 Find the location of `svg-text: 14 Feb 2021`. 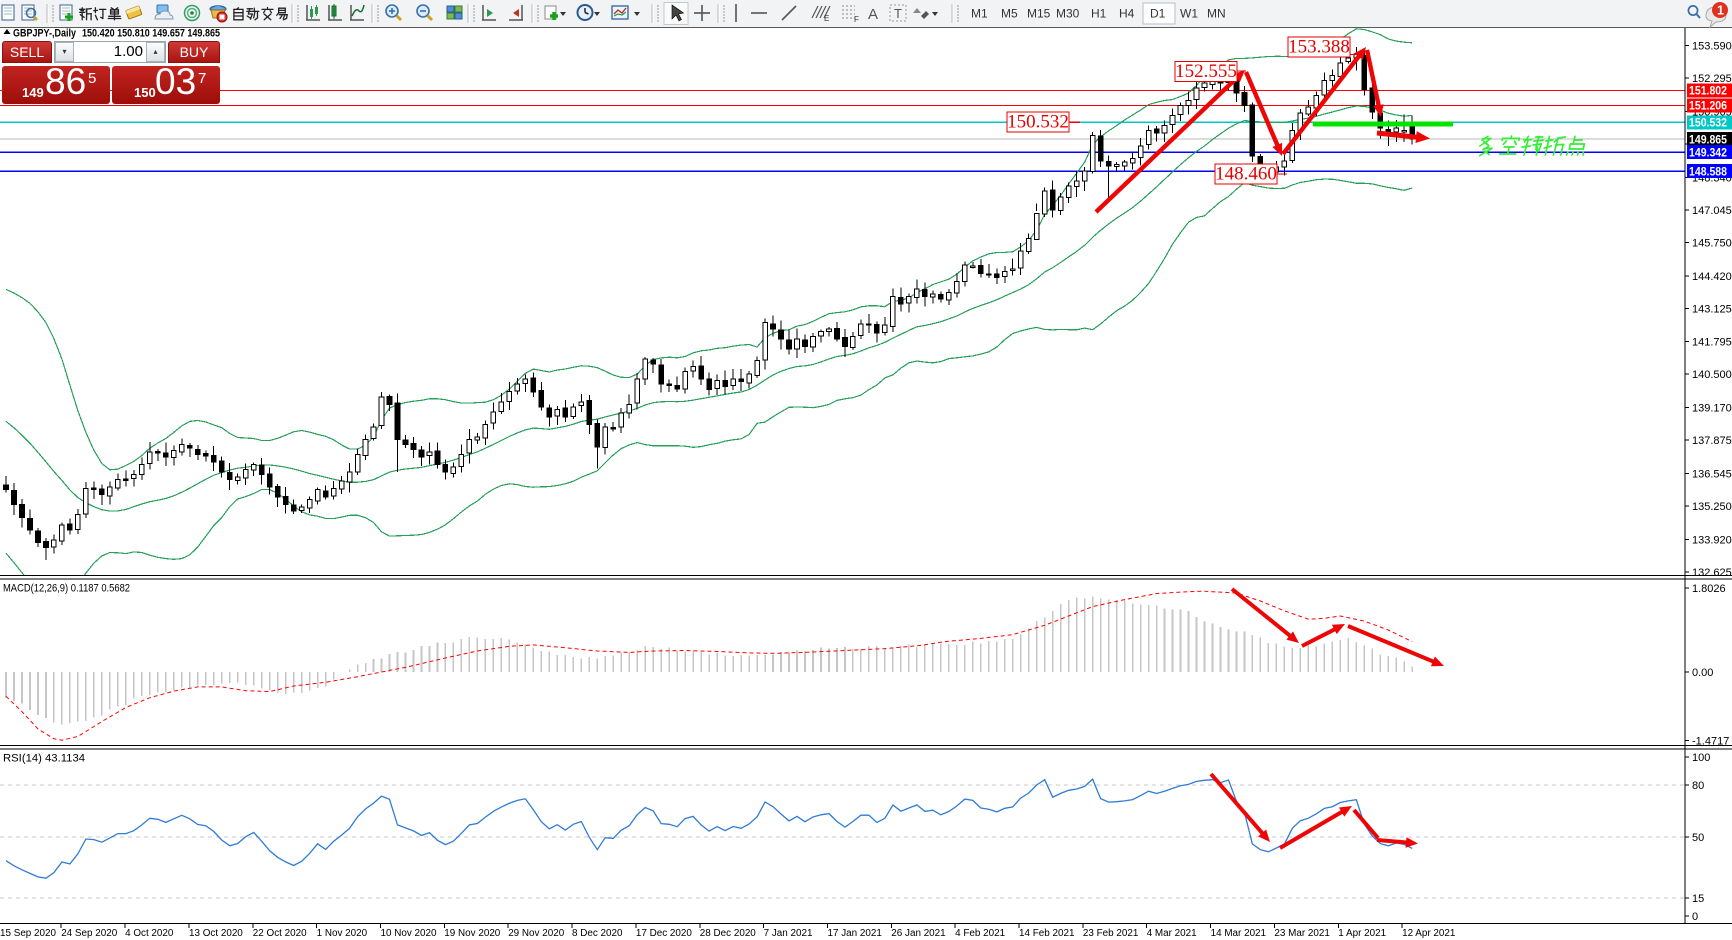

svg-text: 14 Feb 2021 is located at coordinates (1047, 933).